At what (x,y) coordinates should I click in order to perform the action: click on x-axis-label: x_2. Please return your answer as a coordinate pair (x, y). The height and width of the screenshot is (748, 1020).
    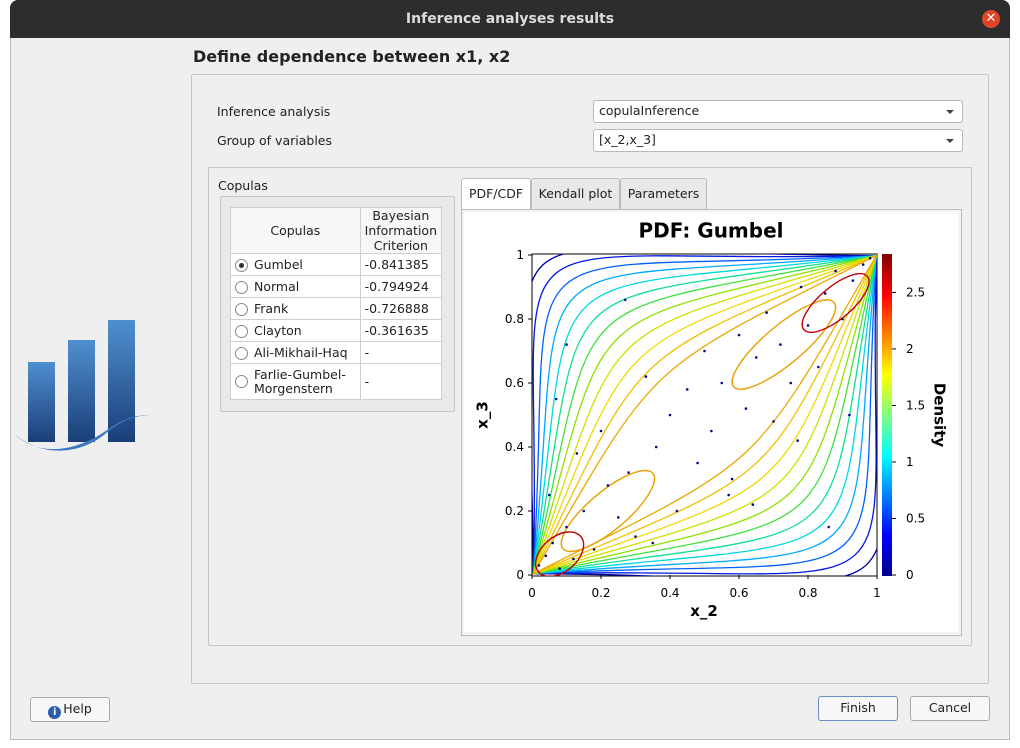
    Looking at the image, I should click on (704, 611).